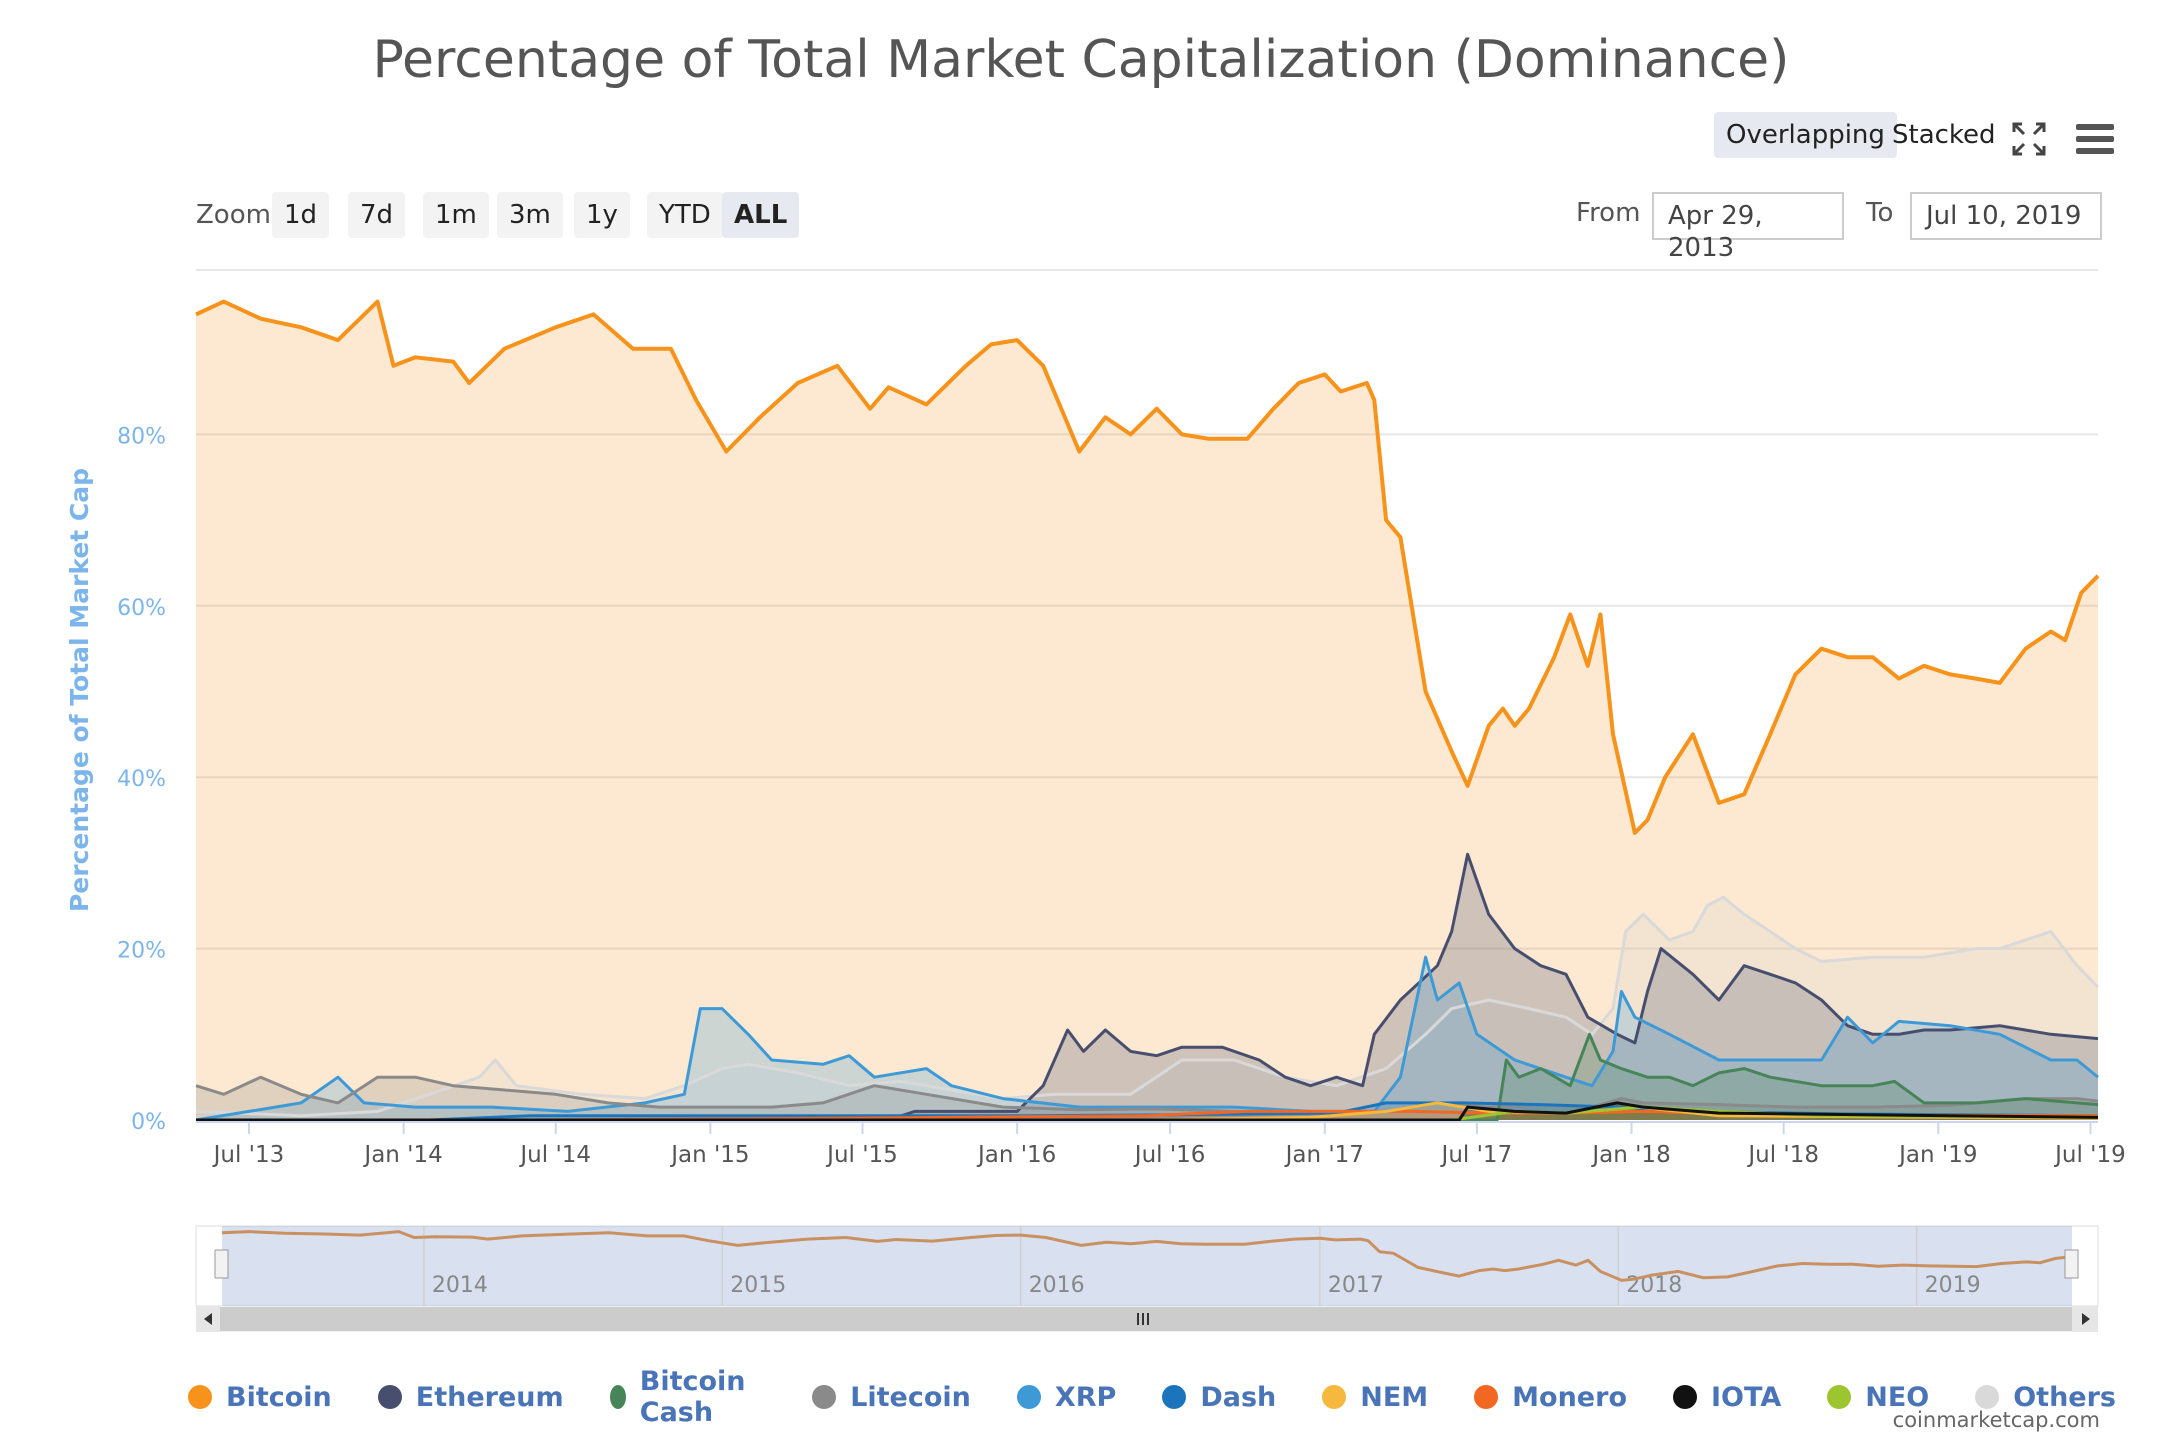  Describe the element at coordinates (1805, 135) in the screenshot. I see `overlapping-button: Overlapping` at that location.